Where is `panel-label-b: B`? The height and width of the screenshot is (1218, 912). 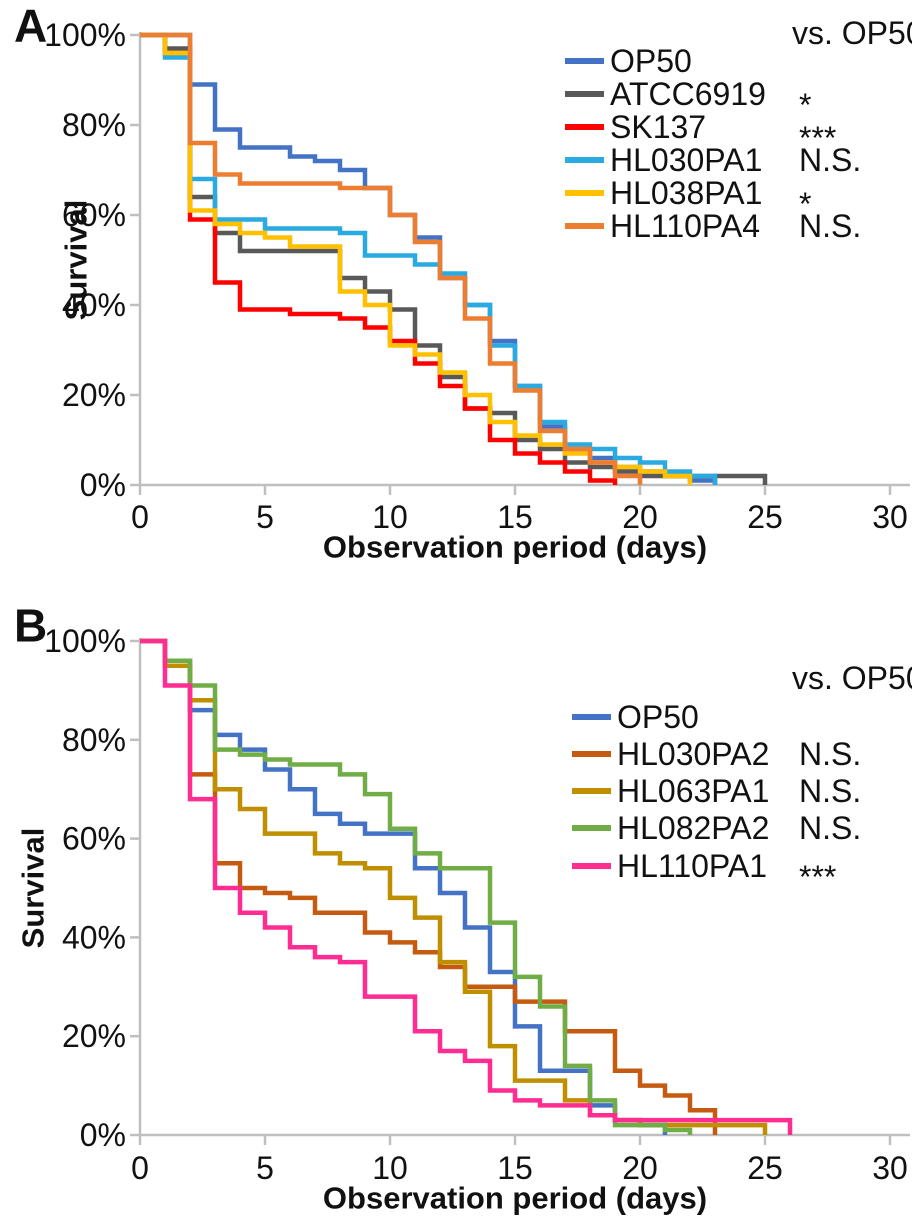
panel-label-b: B is located at coordinates (30, 626).